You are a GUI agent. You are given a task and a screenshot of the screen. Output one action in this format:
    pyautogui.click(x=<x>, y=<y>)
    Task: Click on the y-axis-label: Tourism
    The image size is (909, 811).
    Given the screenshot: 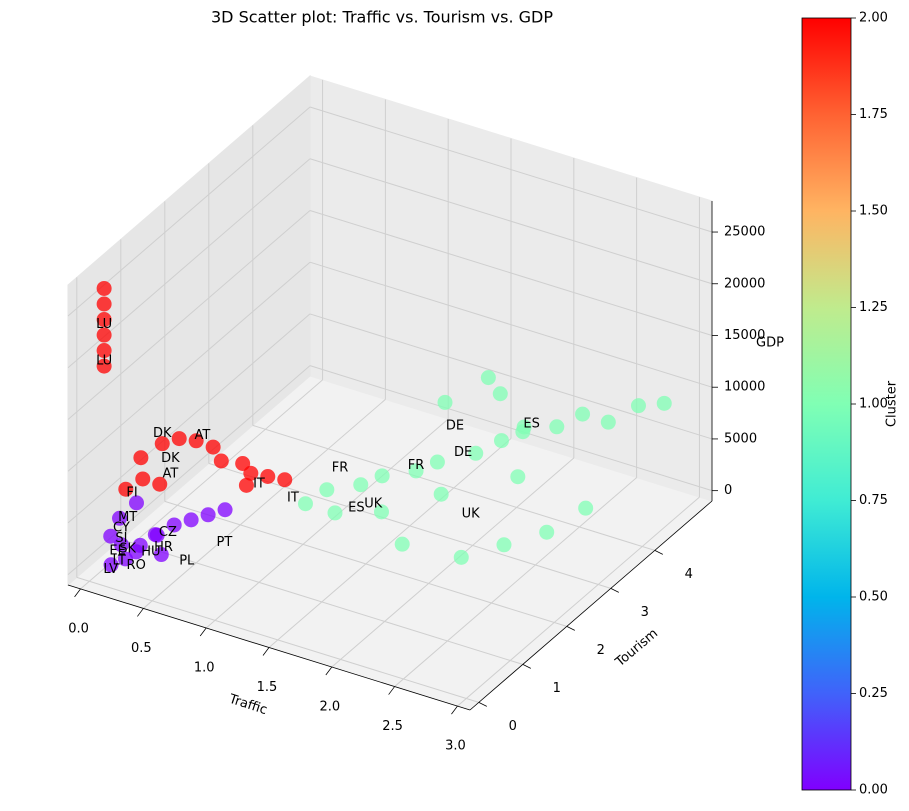 What is the action you would take?
    pyautogui.click(x=636, y=648)
    